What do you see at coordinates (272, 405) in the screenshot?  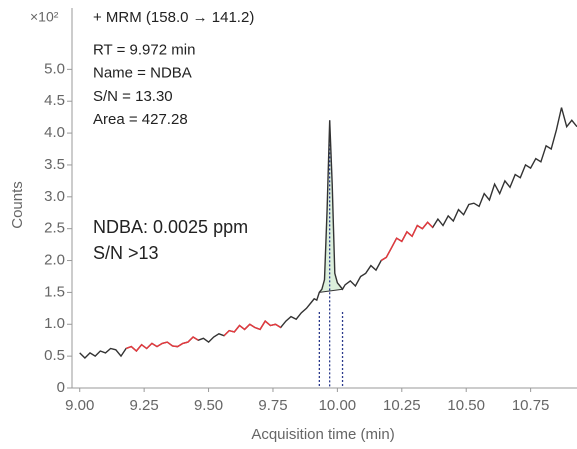 I see `x-tick-label: 9.75` at bounding box center [272, 405].